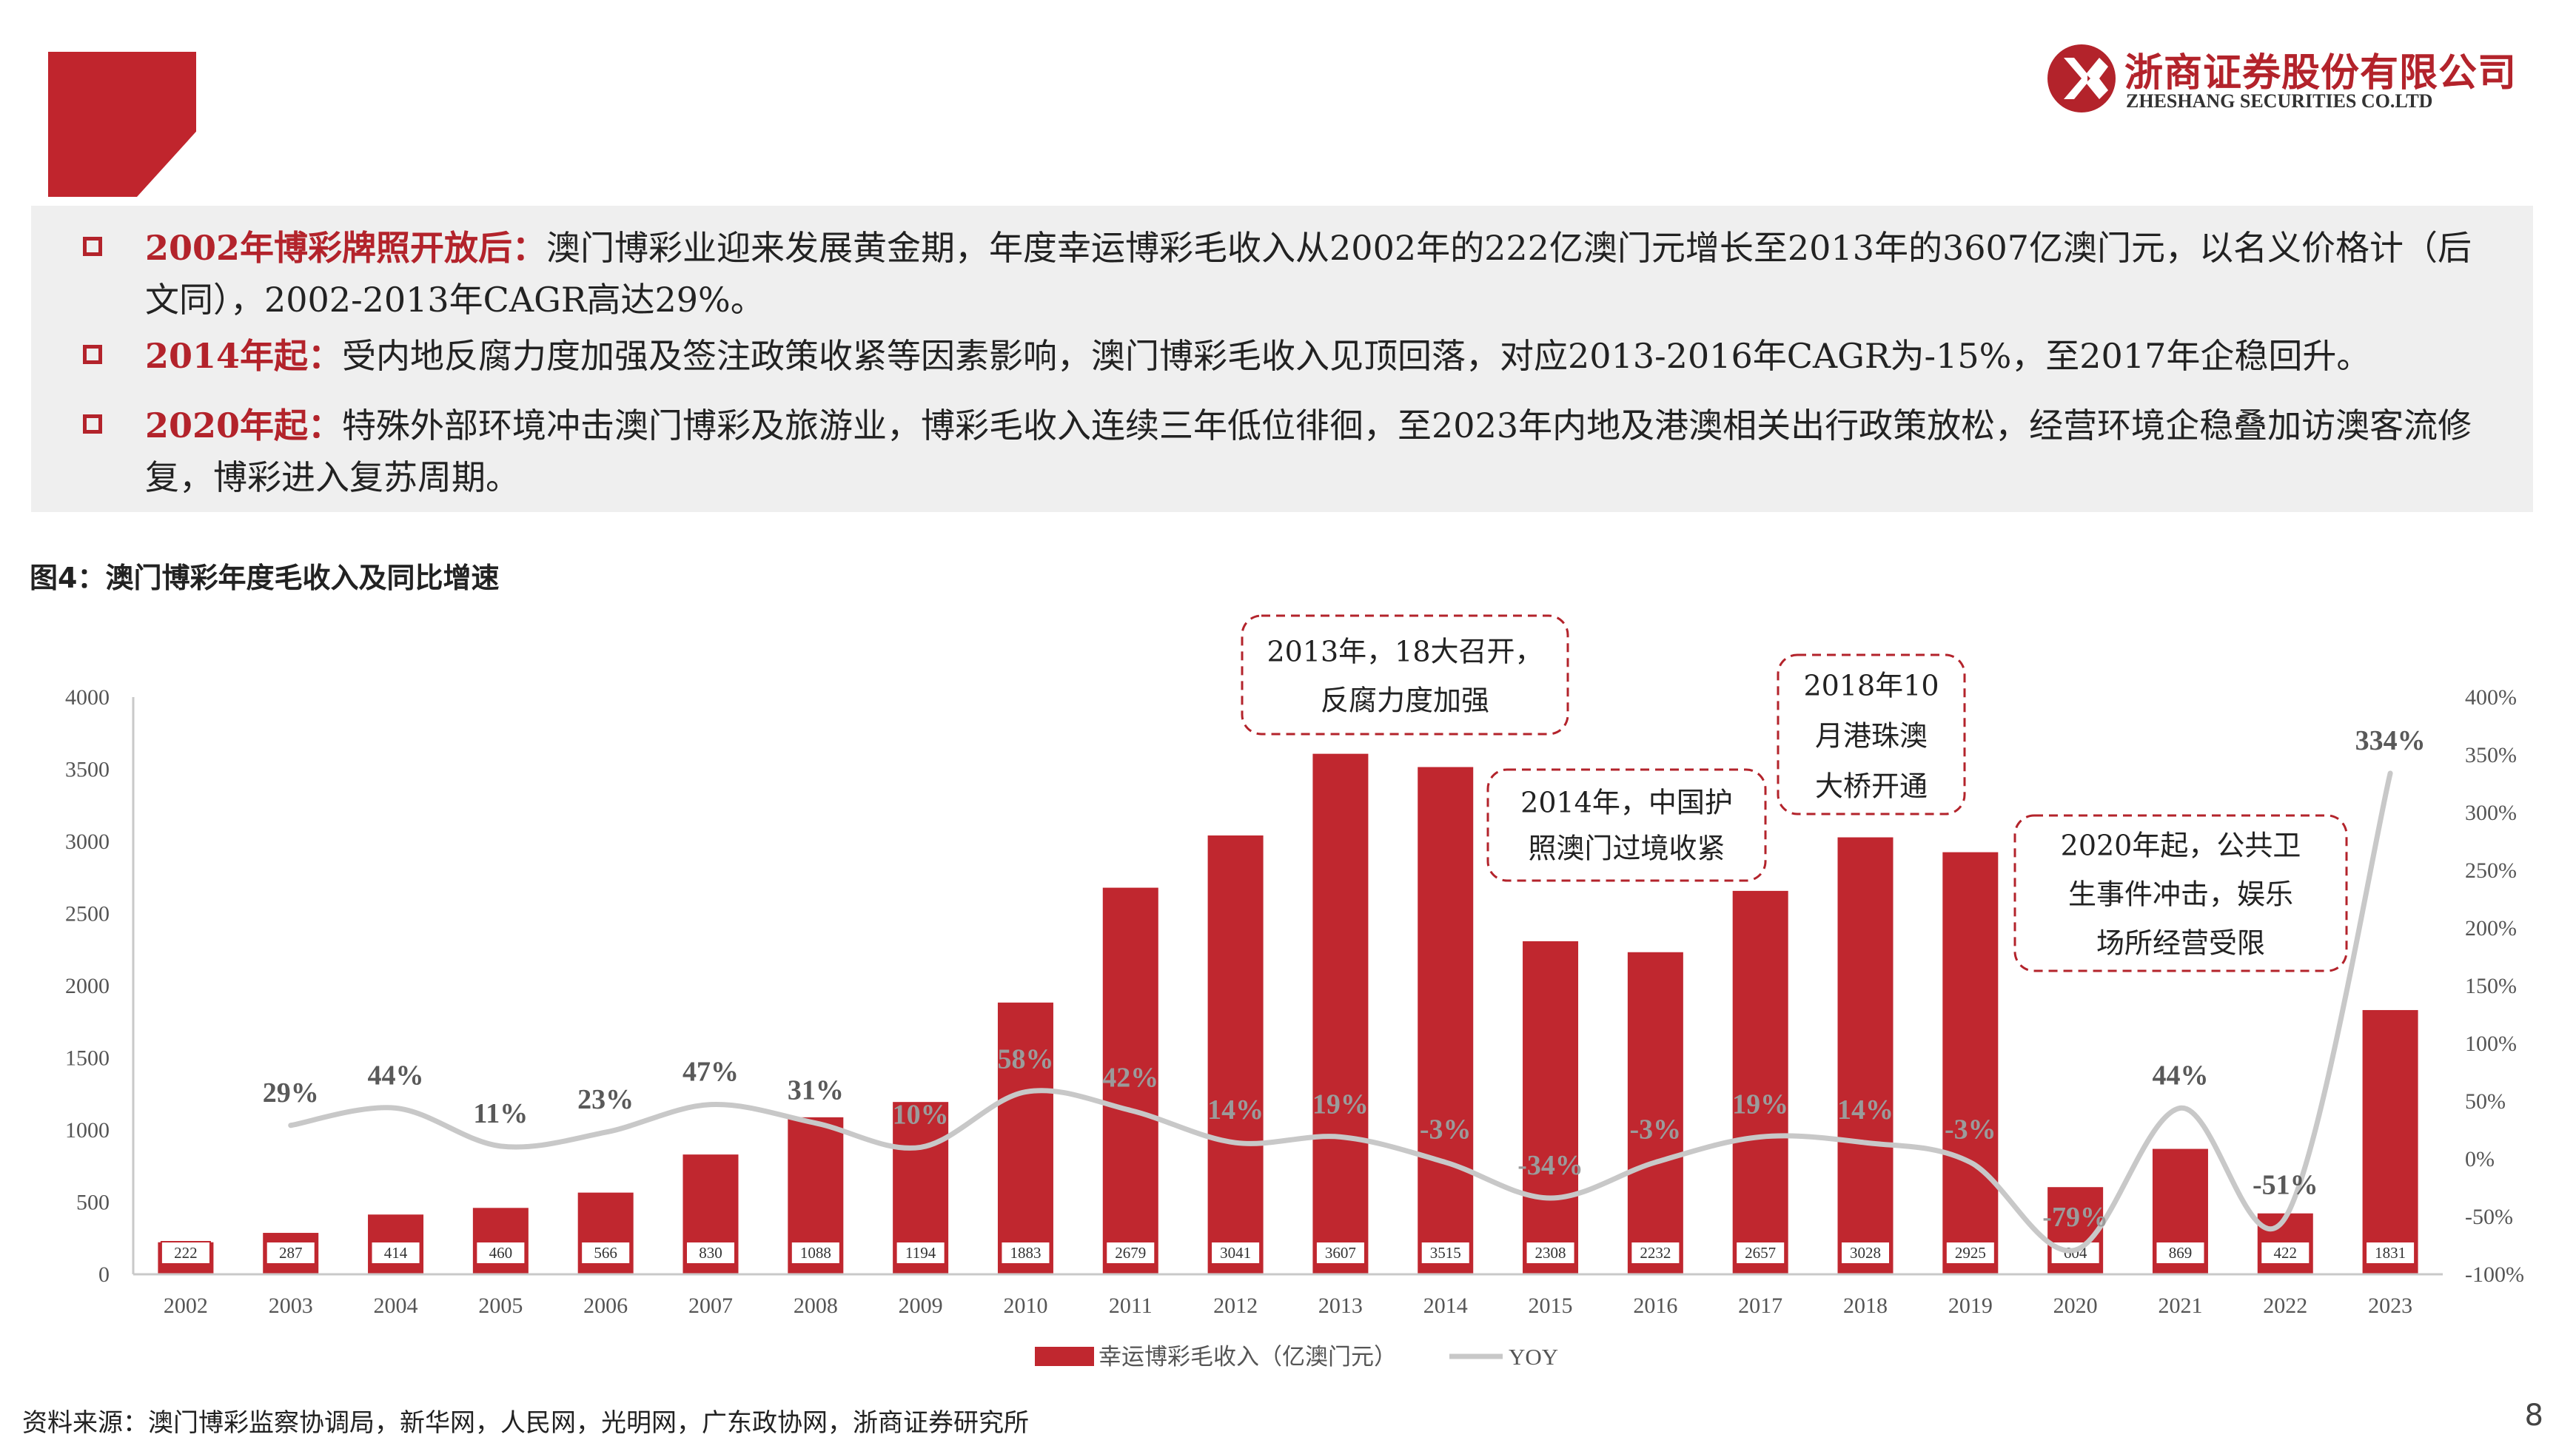 This screenshot has height=1443, width=2576. Describe the element at coordinates (1871, 685) in the screenshot. I see `annotation-text: 2018年10` at that location.